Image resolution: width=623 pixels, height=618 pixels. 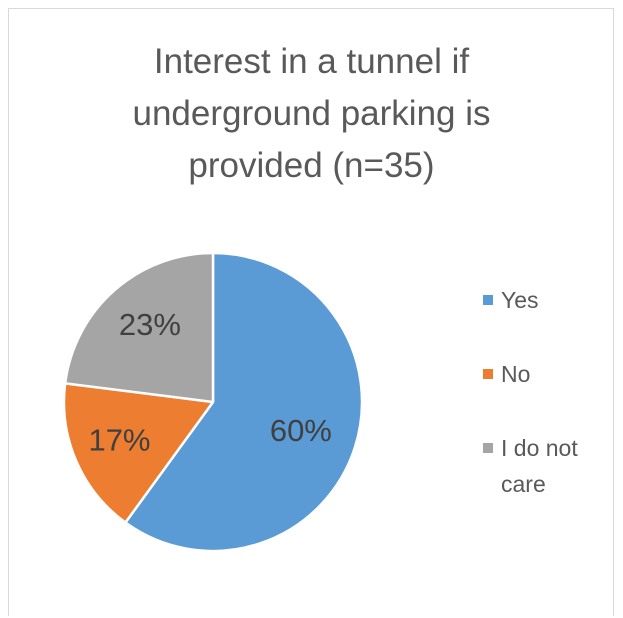 What do you see at coordinates (301, 430) in the screenshot?
I see `pie-label-yes: 60%` at bounding box center [301, 430].